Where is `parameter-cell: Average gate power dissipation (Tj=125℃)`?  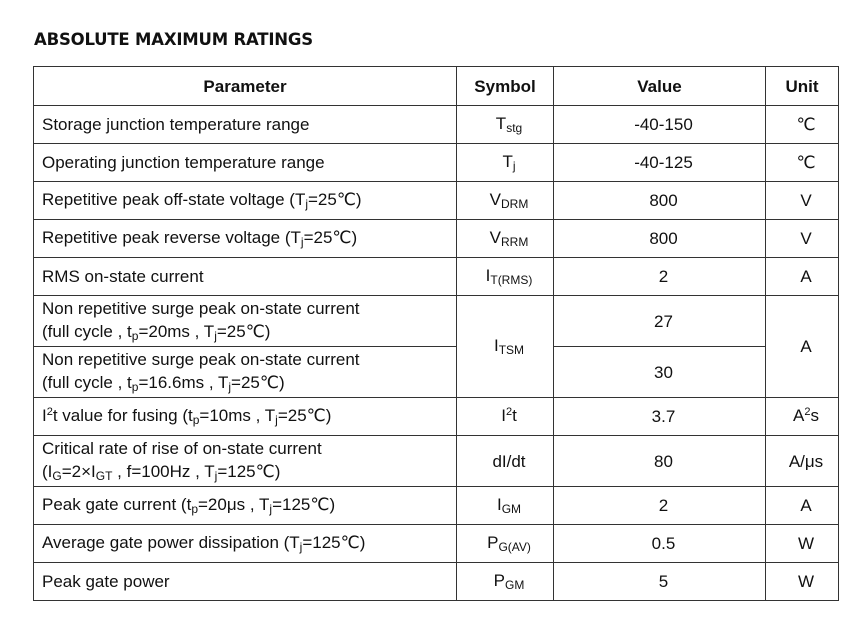 parameter-cell: Average gate power dissipation (Tj=125℃) is located at coordinates (245, 543).